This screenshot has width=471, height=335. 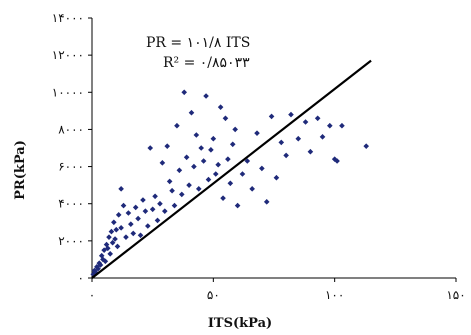 What do you see at coordinates (213, 295) in the screenshot?
I see `x-tick-label: ۵۰` at bounding box center [213, 295].